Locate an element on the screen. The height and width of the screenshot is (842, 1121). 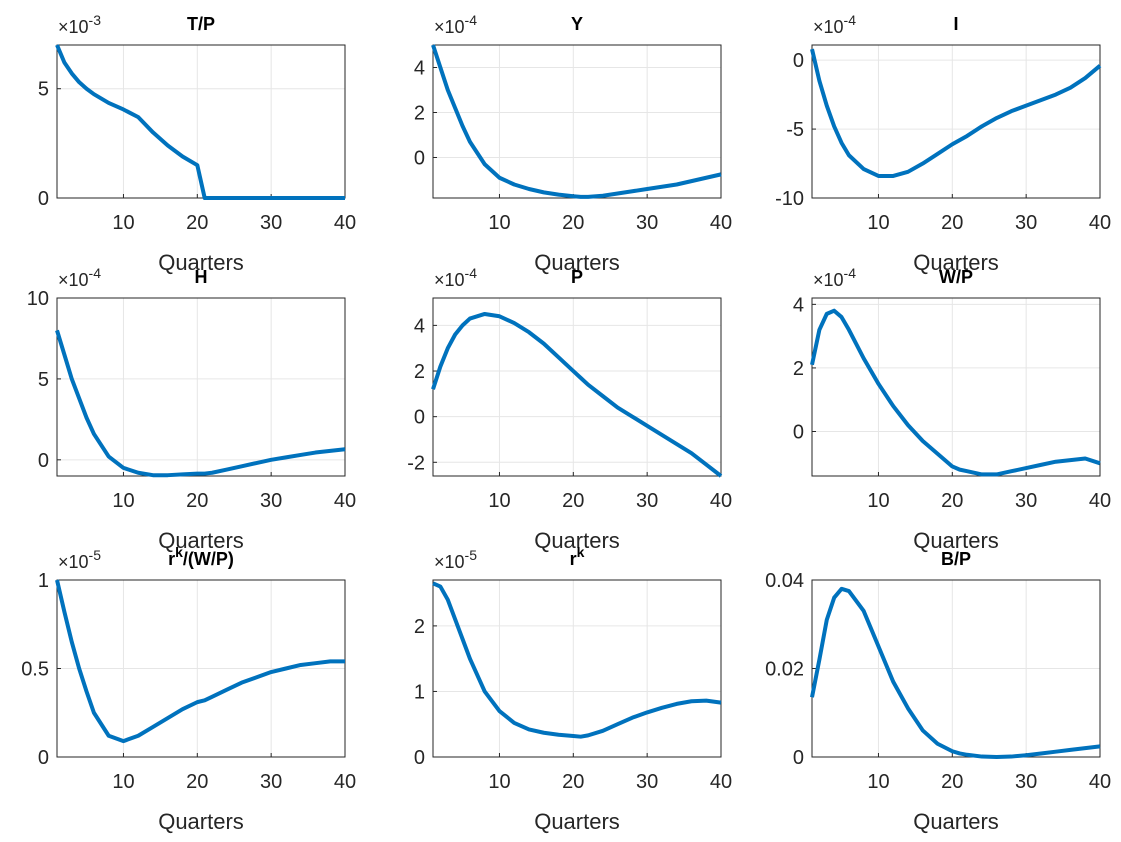
subplot: 0 5 10 10 20 30 40 H Quarters ×10-4 is located at coordinates (191, 409).